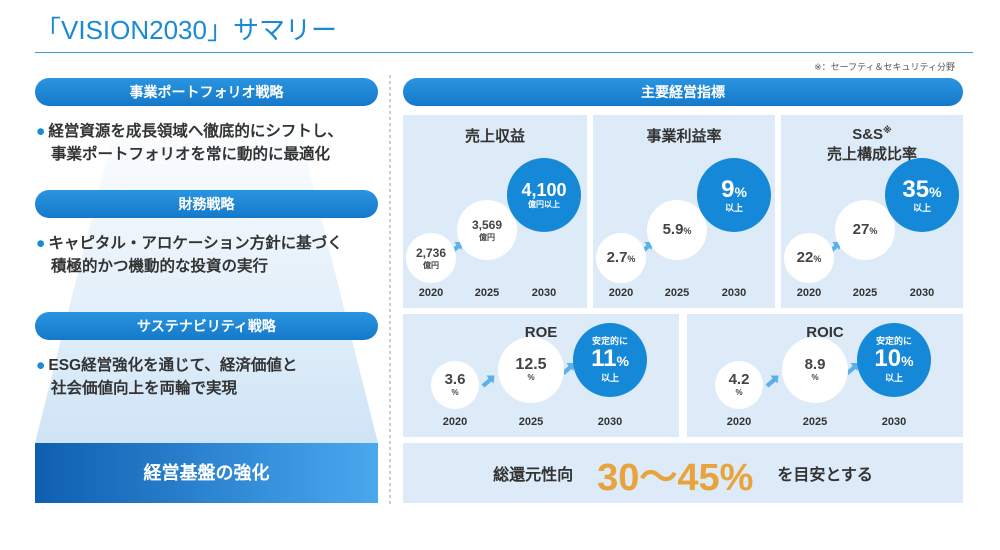  I want to click on payout-box: 総還元性向 30～45% を目安とする, so click(683, 473).